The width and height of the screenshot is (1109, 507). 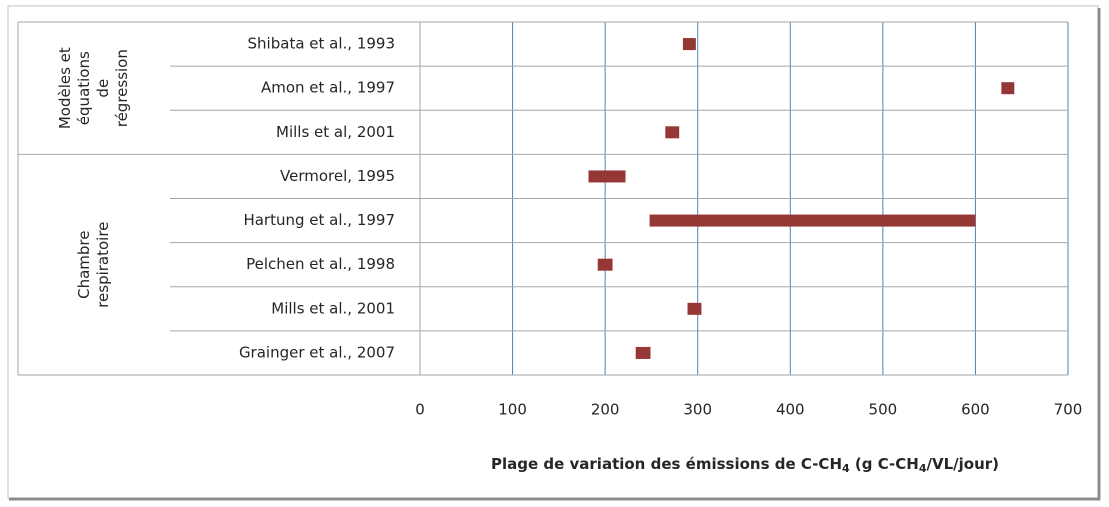 I want to click on x-label-part: /VL/jour), so click(x=963, y=464).